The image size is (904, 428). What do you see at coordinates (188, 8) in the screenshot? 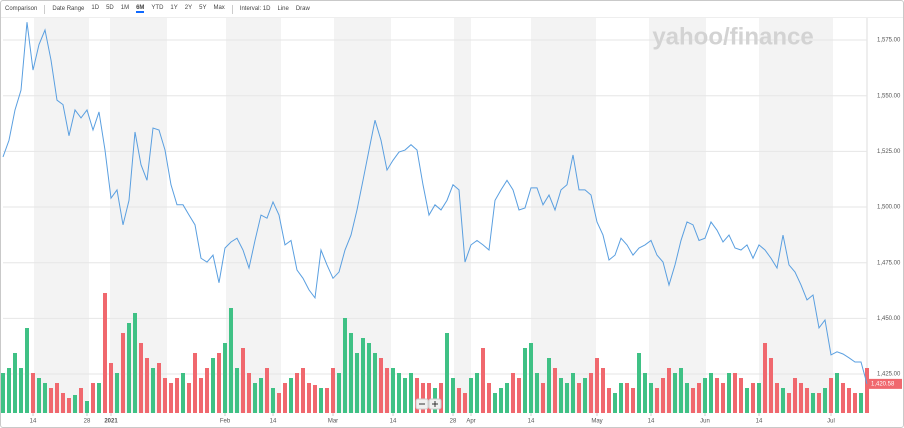
I see `range-button: 2Y` at bounding box center [188, 8].